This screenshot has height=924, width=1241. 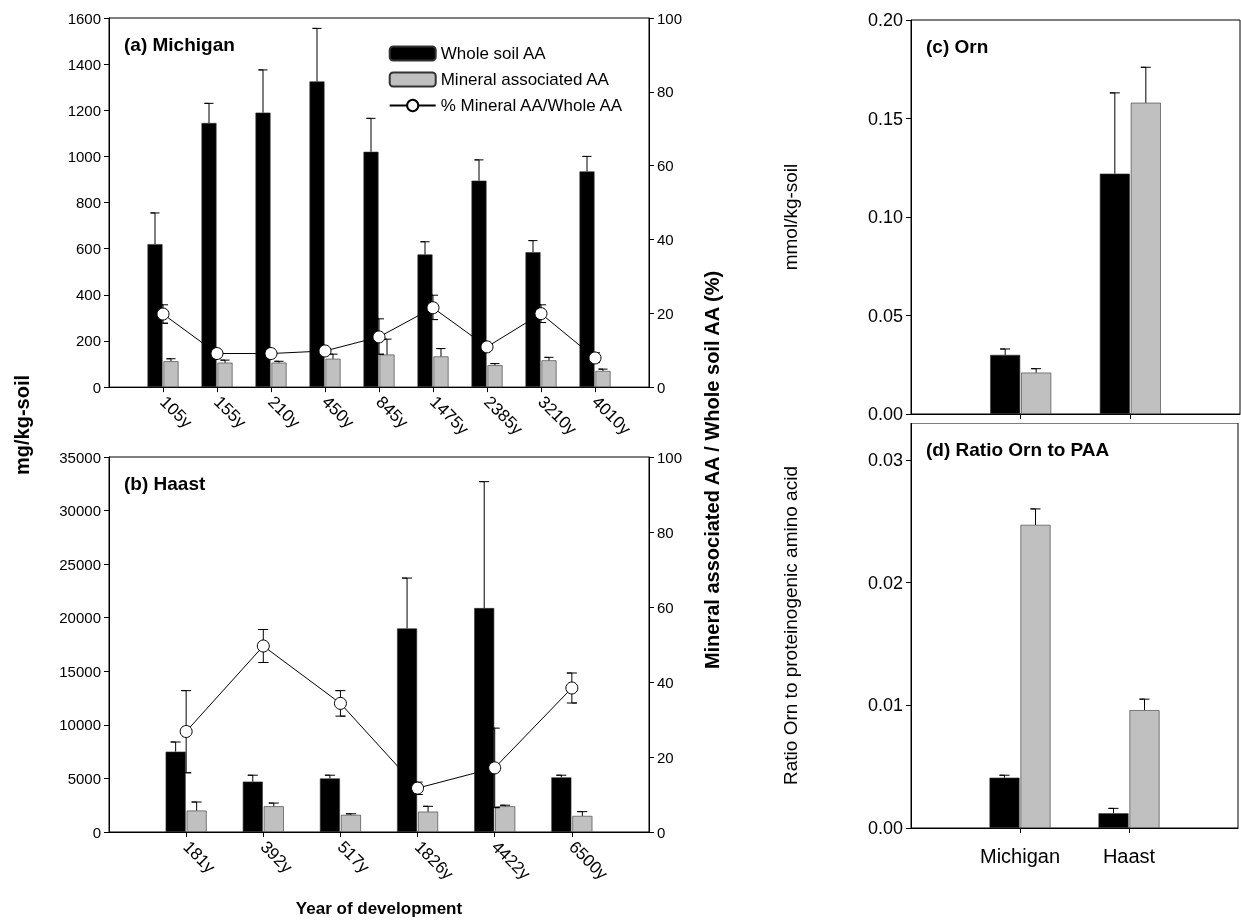 I want to click on y-tick-label: 600, so click(x=88, y=249).